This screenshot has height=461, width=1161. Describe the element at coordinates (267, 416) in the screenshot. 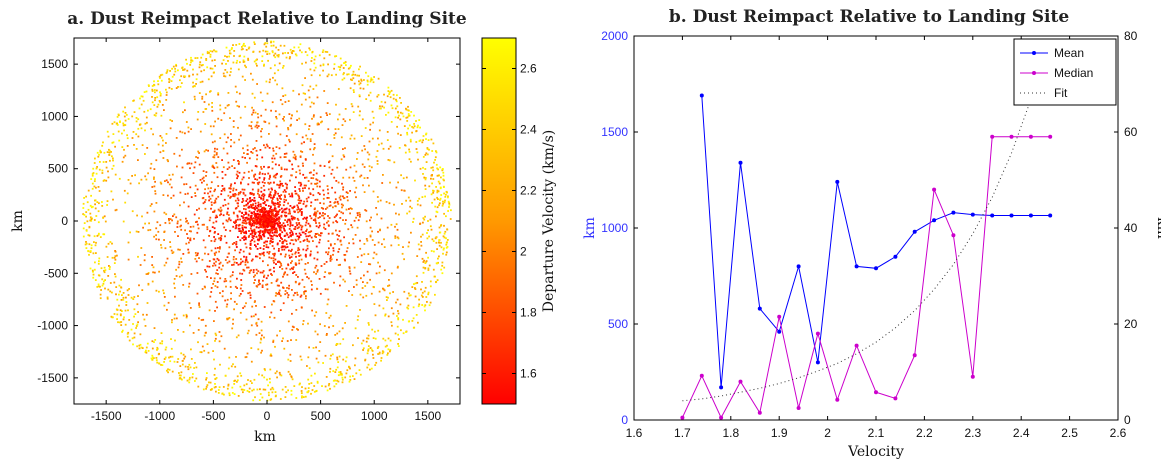

I see `x-tick-label: 0` at that location.